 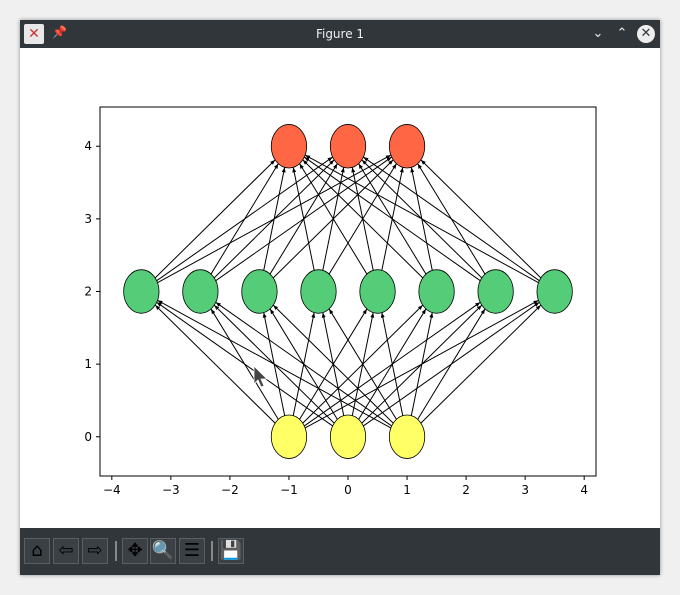 What do you see at coordinates (289, 490) in the screenshot?
I see `x-tick-label: −1` at bounding box center [289, 490].